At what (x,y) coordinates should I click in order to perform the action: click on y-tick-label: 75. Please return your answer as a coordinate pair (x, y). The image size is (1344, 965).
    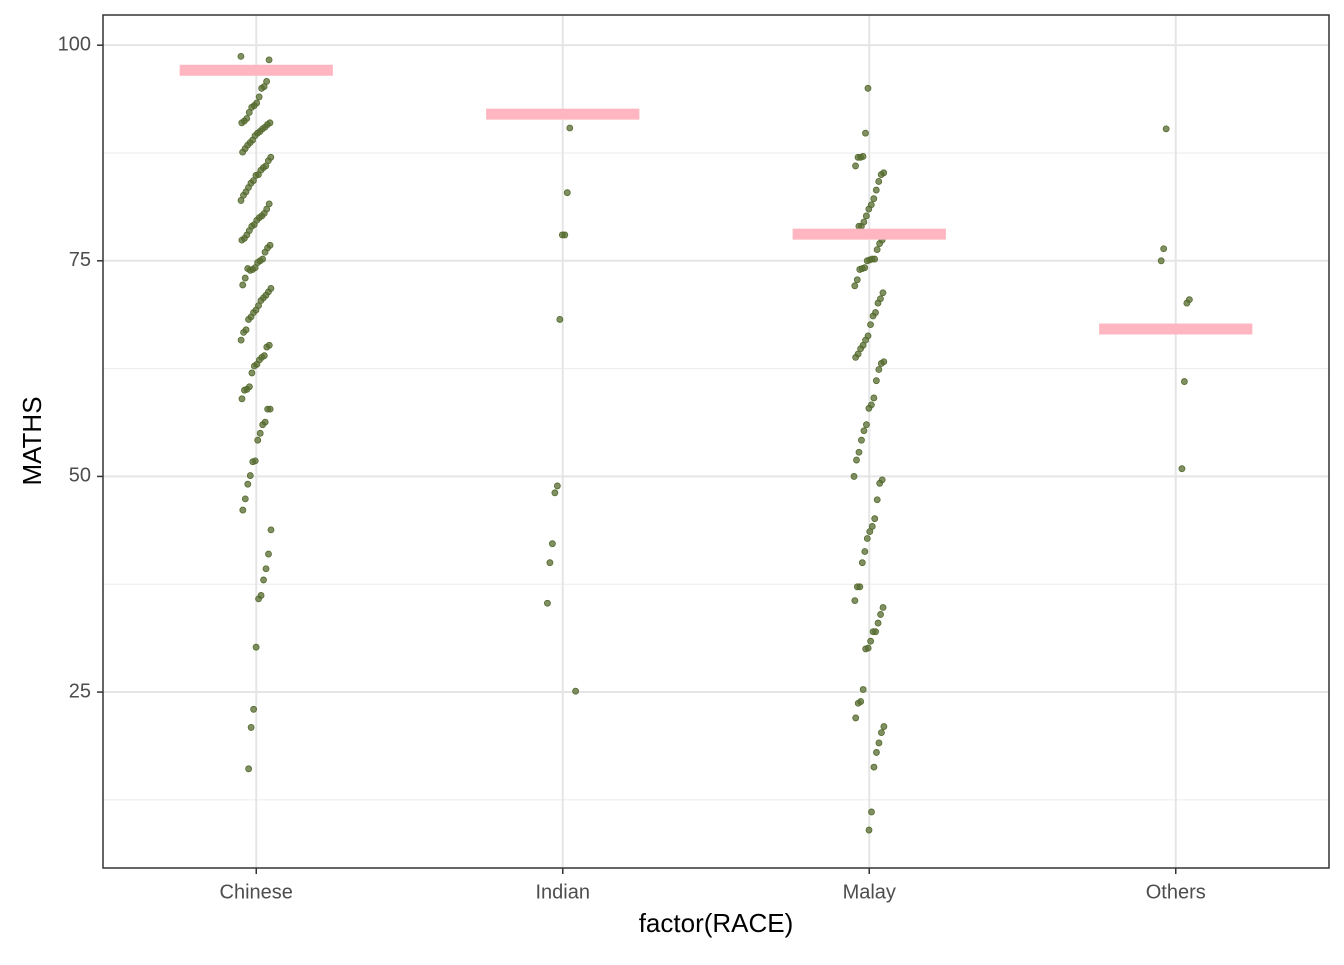
    Looking at the image, I should click on (80, 260).